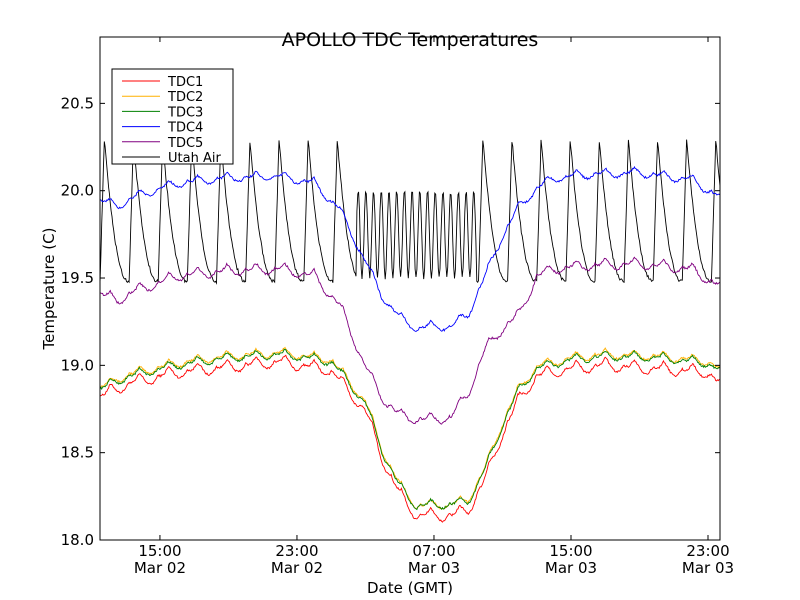 Image resolution: width=800 pixels, height=600 pixels. What do you see at coordinates (77, 365) in the screenshot?
I see `y-tick-label: 19.0` at bounding box center [77, 365].